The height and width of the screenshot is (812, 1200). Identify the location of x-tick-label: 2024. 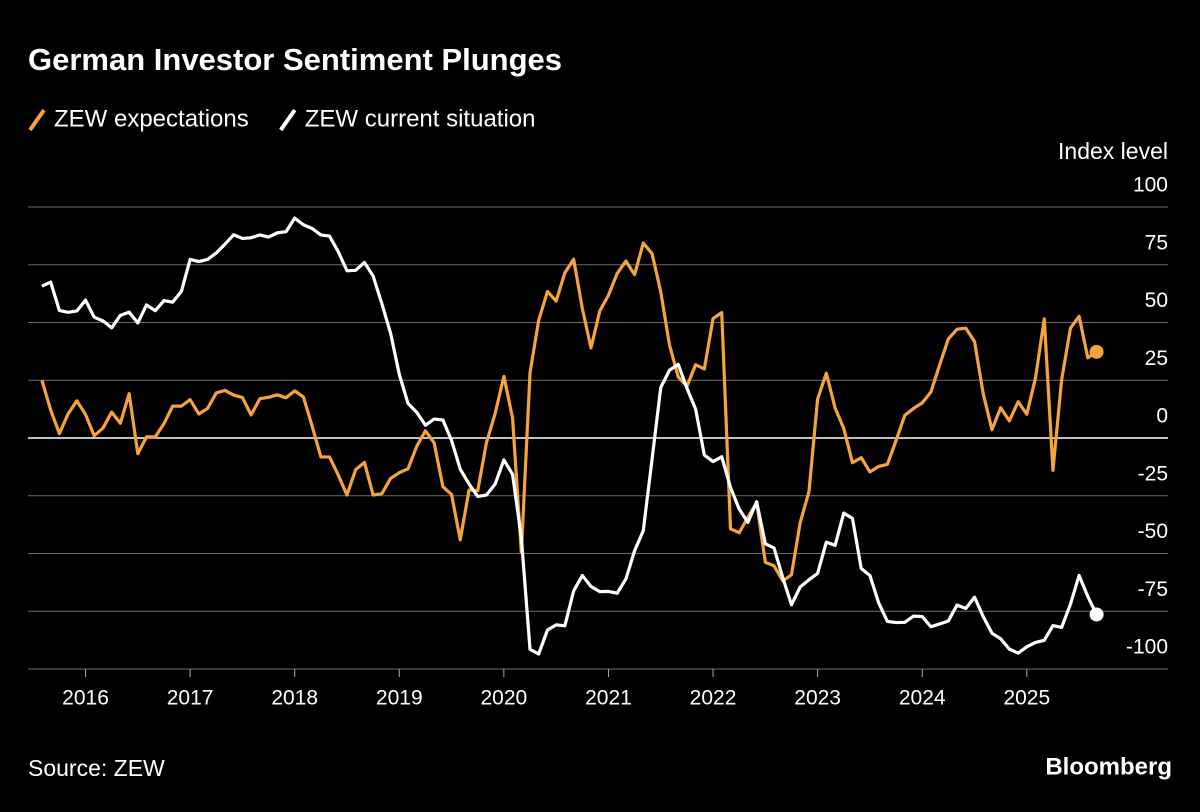
(922, 698).